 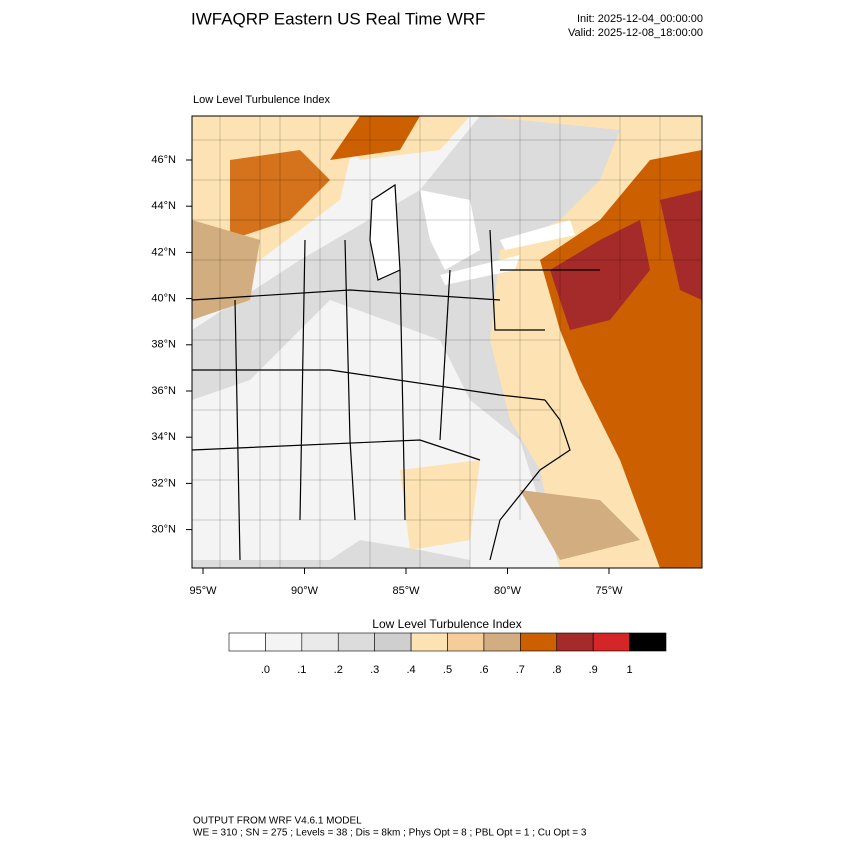 What do you see at coordinates (261, 100) in the screenshot?
I see `map-label: Low Level Turbulence Index` at bounding box center [261, 100].